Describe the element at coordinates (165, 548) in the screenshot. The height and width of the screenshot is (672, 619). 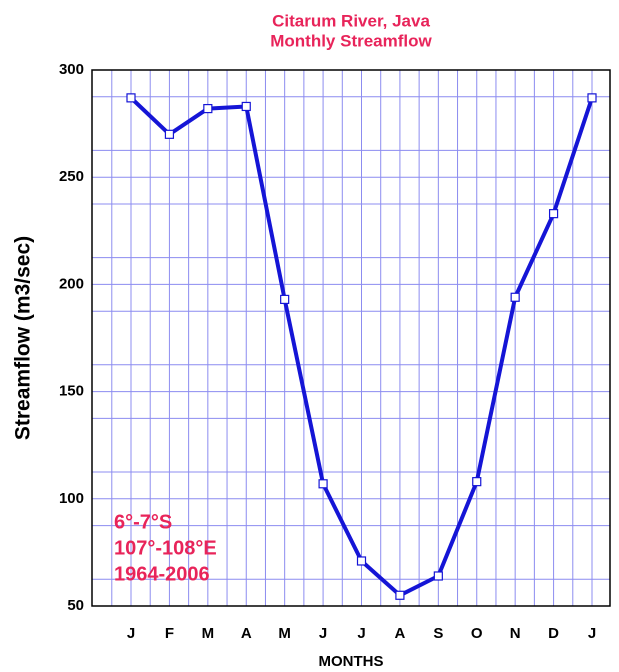
I see `annotation: 107°-108°E` at that location.